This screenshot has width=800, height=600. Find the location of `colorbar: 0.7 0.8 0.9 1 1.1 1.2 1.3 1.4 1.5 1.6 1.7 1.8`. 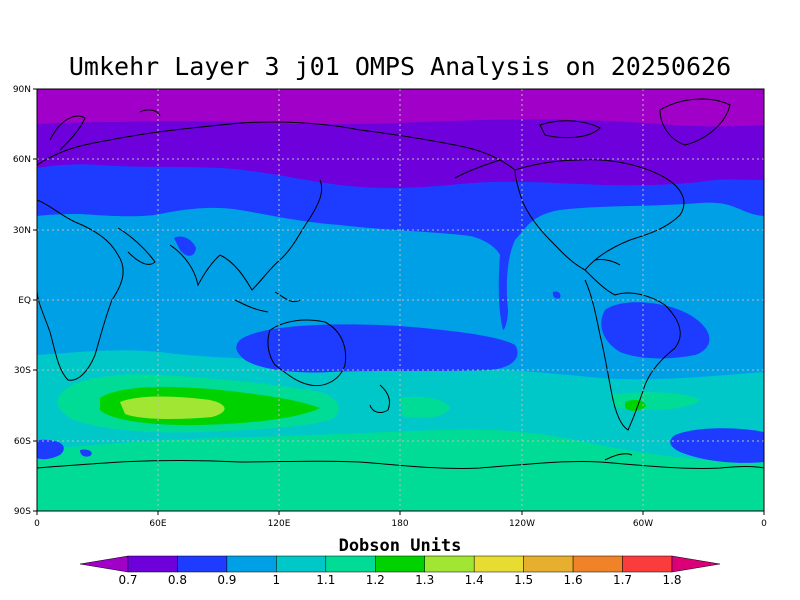

colorbar: 0.7 0.8 0.9 1 1.1 1.2 1.3 1.4 1.5 1.6 1.7 1.8 is located at coordinates (400, 571).